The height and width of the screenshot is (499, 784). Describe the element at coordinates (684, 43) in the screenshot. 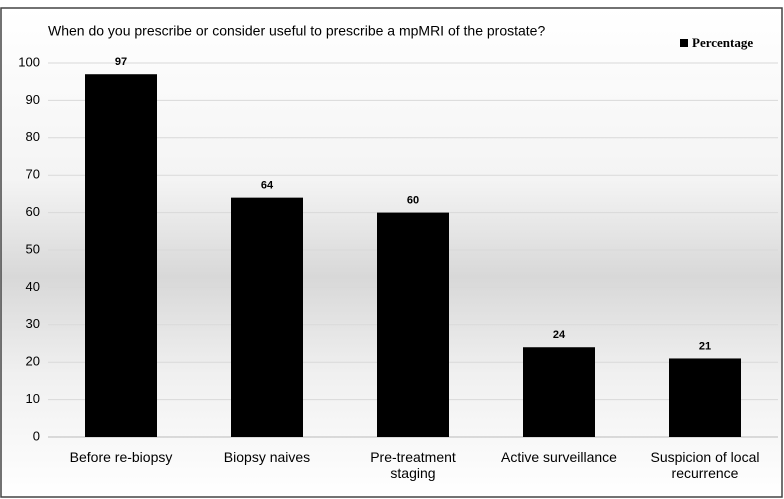

I see `legend-swatch` at that location.